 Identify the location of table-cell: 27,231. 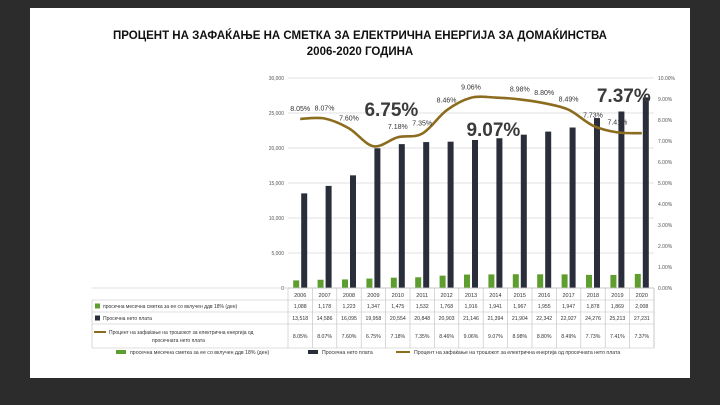
(642, 319).